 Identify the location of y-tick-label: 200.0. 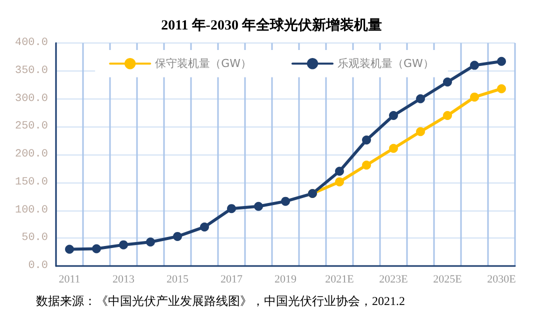
(31, 154).